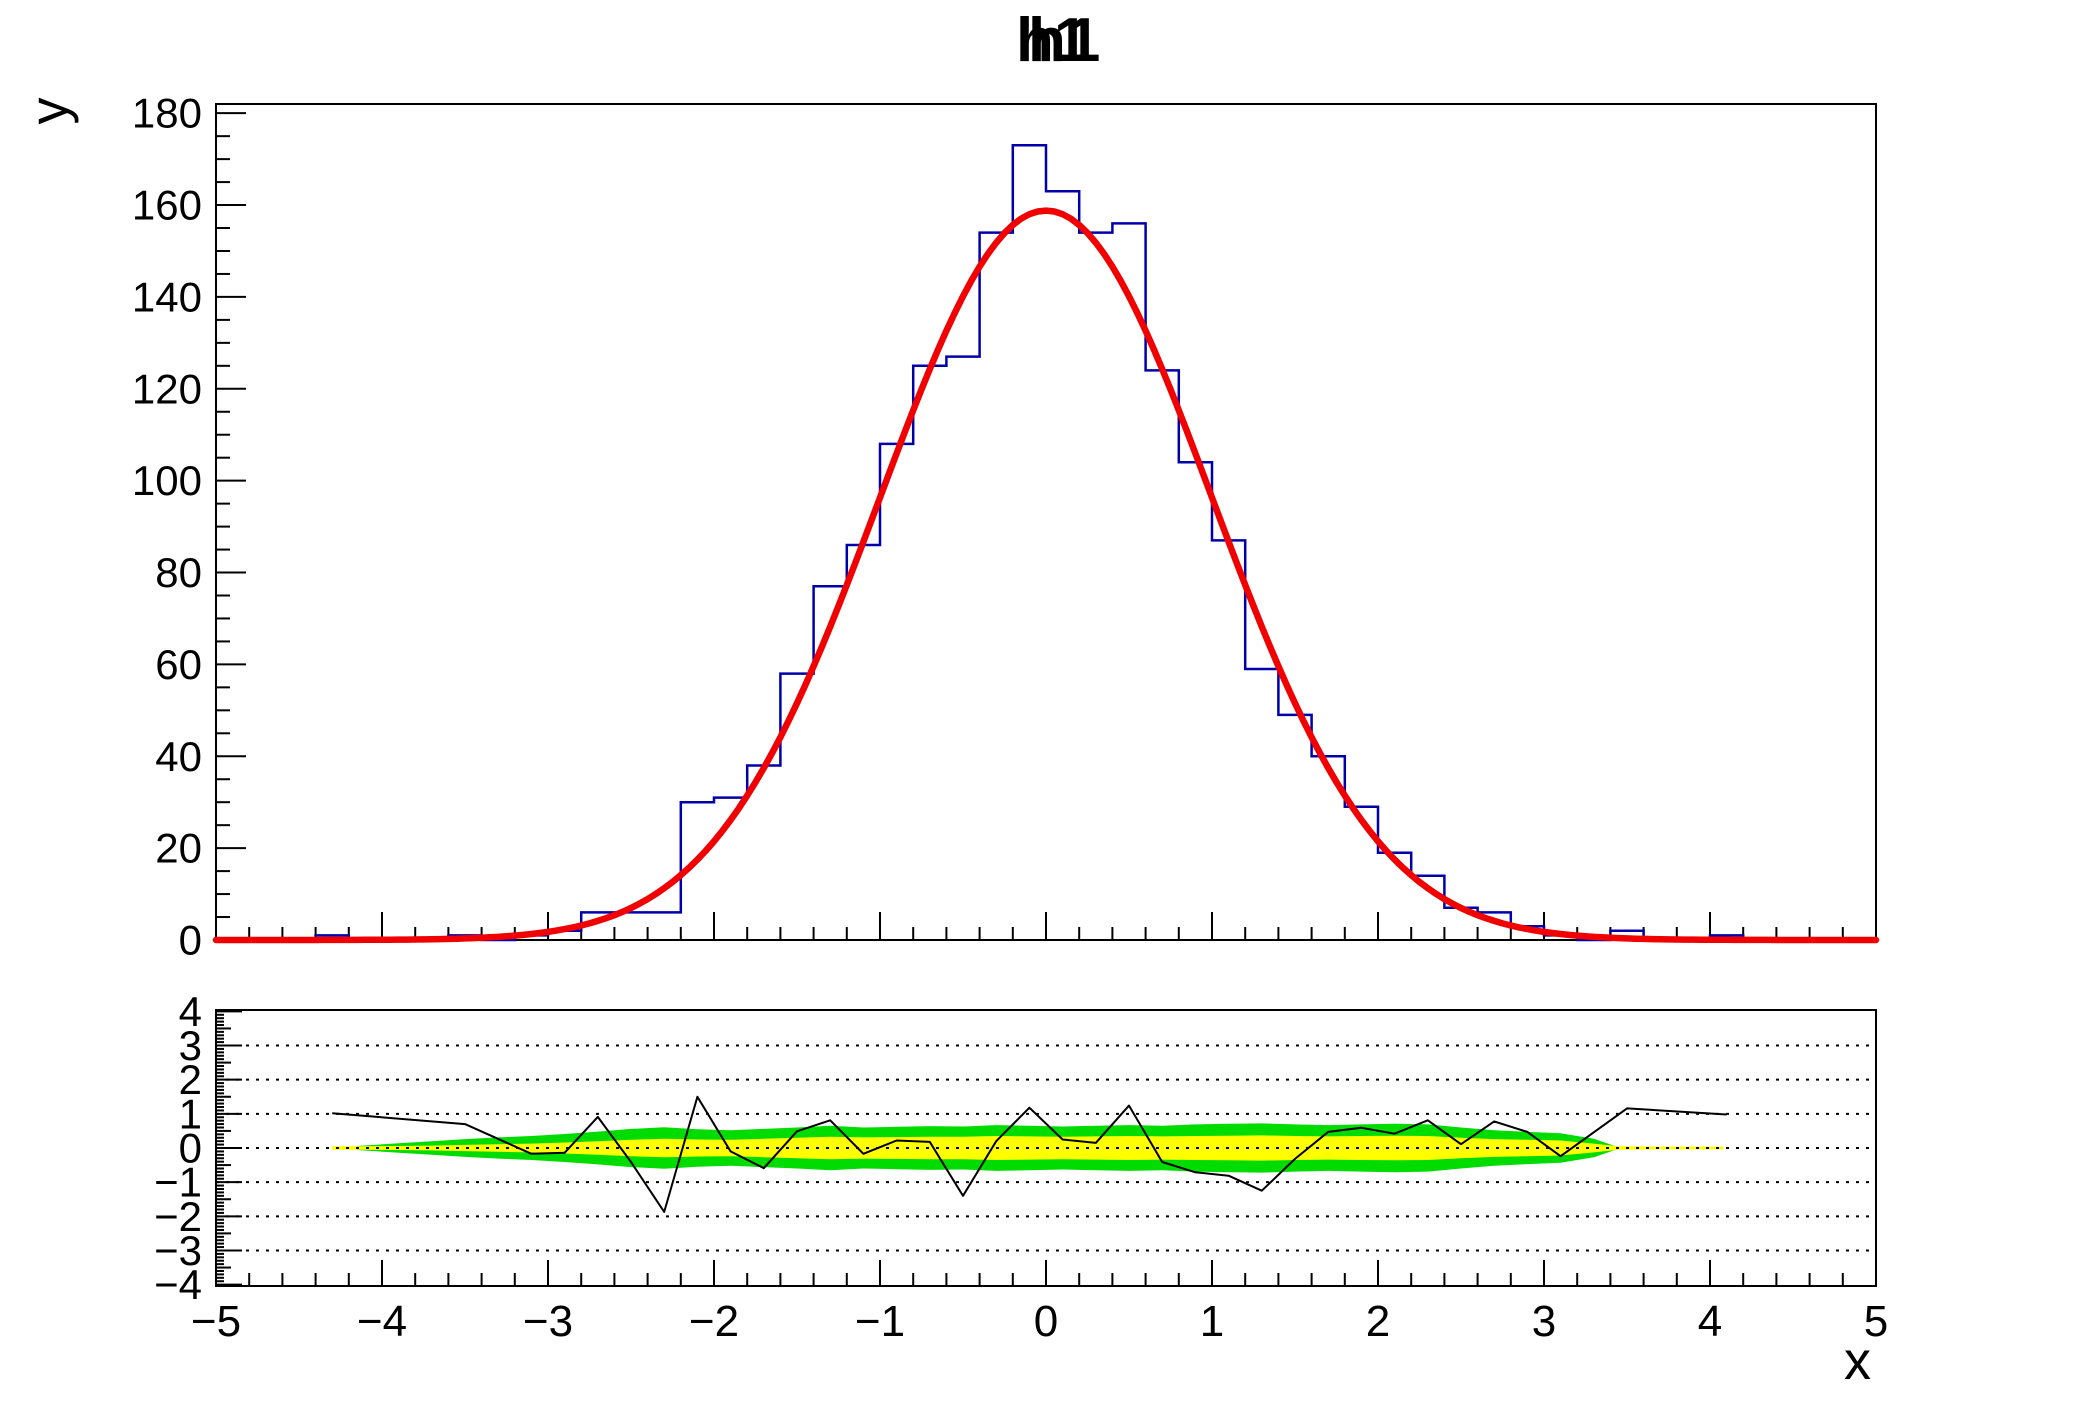 This screenshot has height=1416, width=2088. I want to click on main-y-tick-label: 160, so click(167, 205).